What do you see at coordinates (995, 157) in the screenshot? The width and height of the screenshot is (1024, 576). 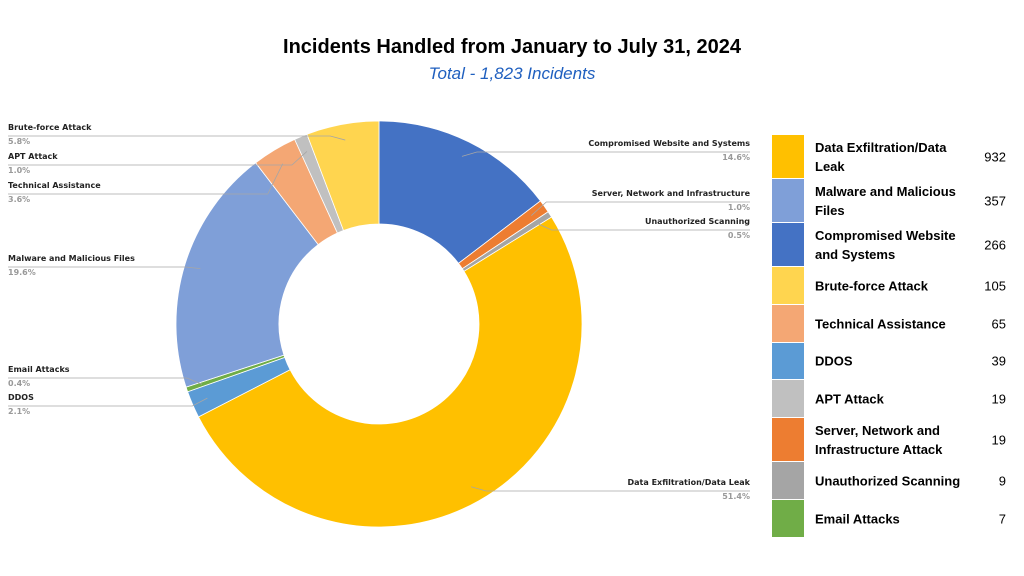 I see `legend-value: 932` at bounding box center [995, 157].